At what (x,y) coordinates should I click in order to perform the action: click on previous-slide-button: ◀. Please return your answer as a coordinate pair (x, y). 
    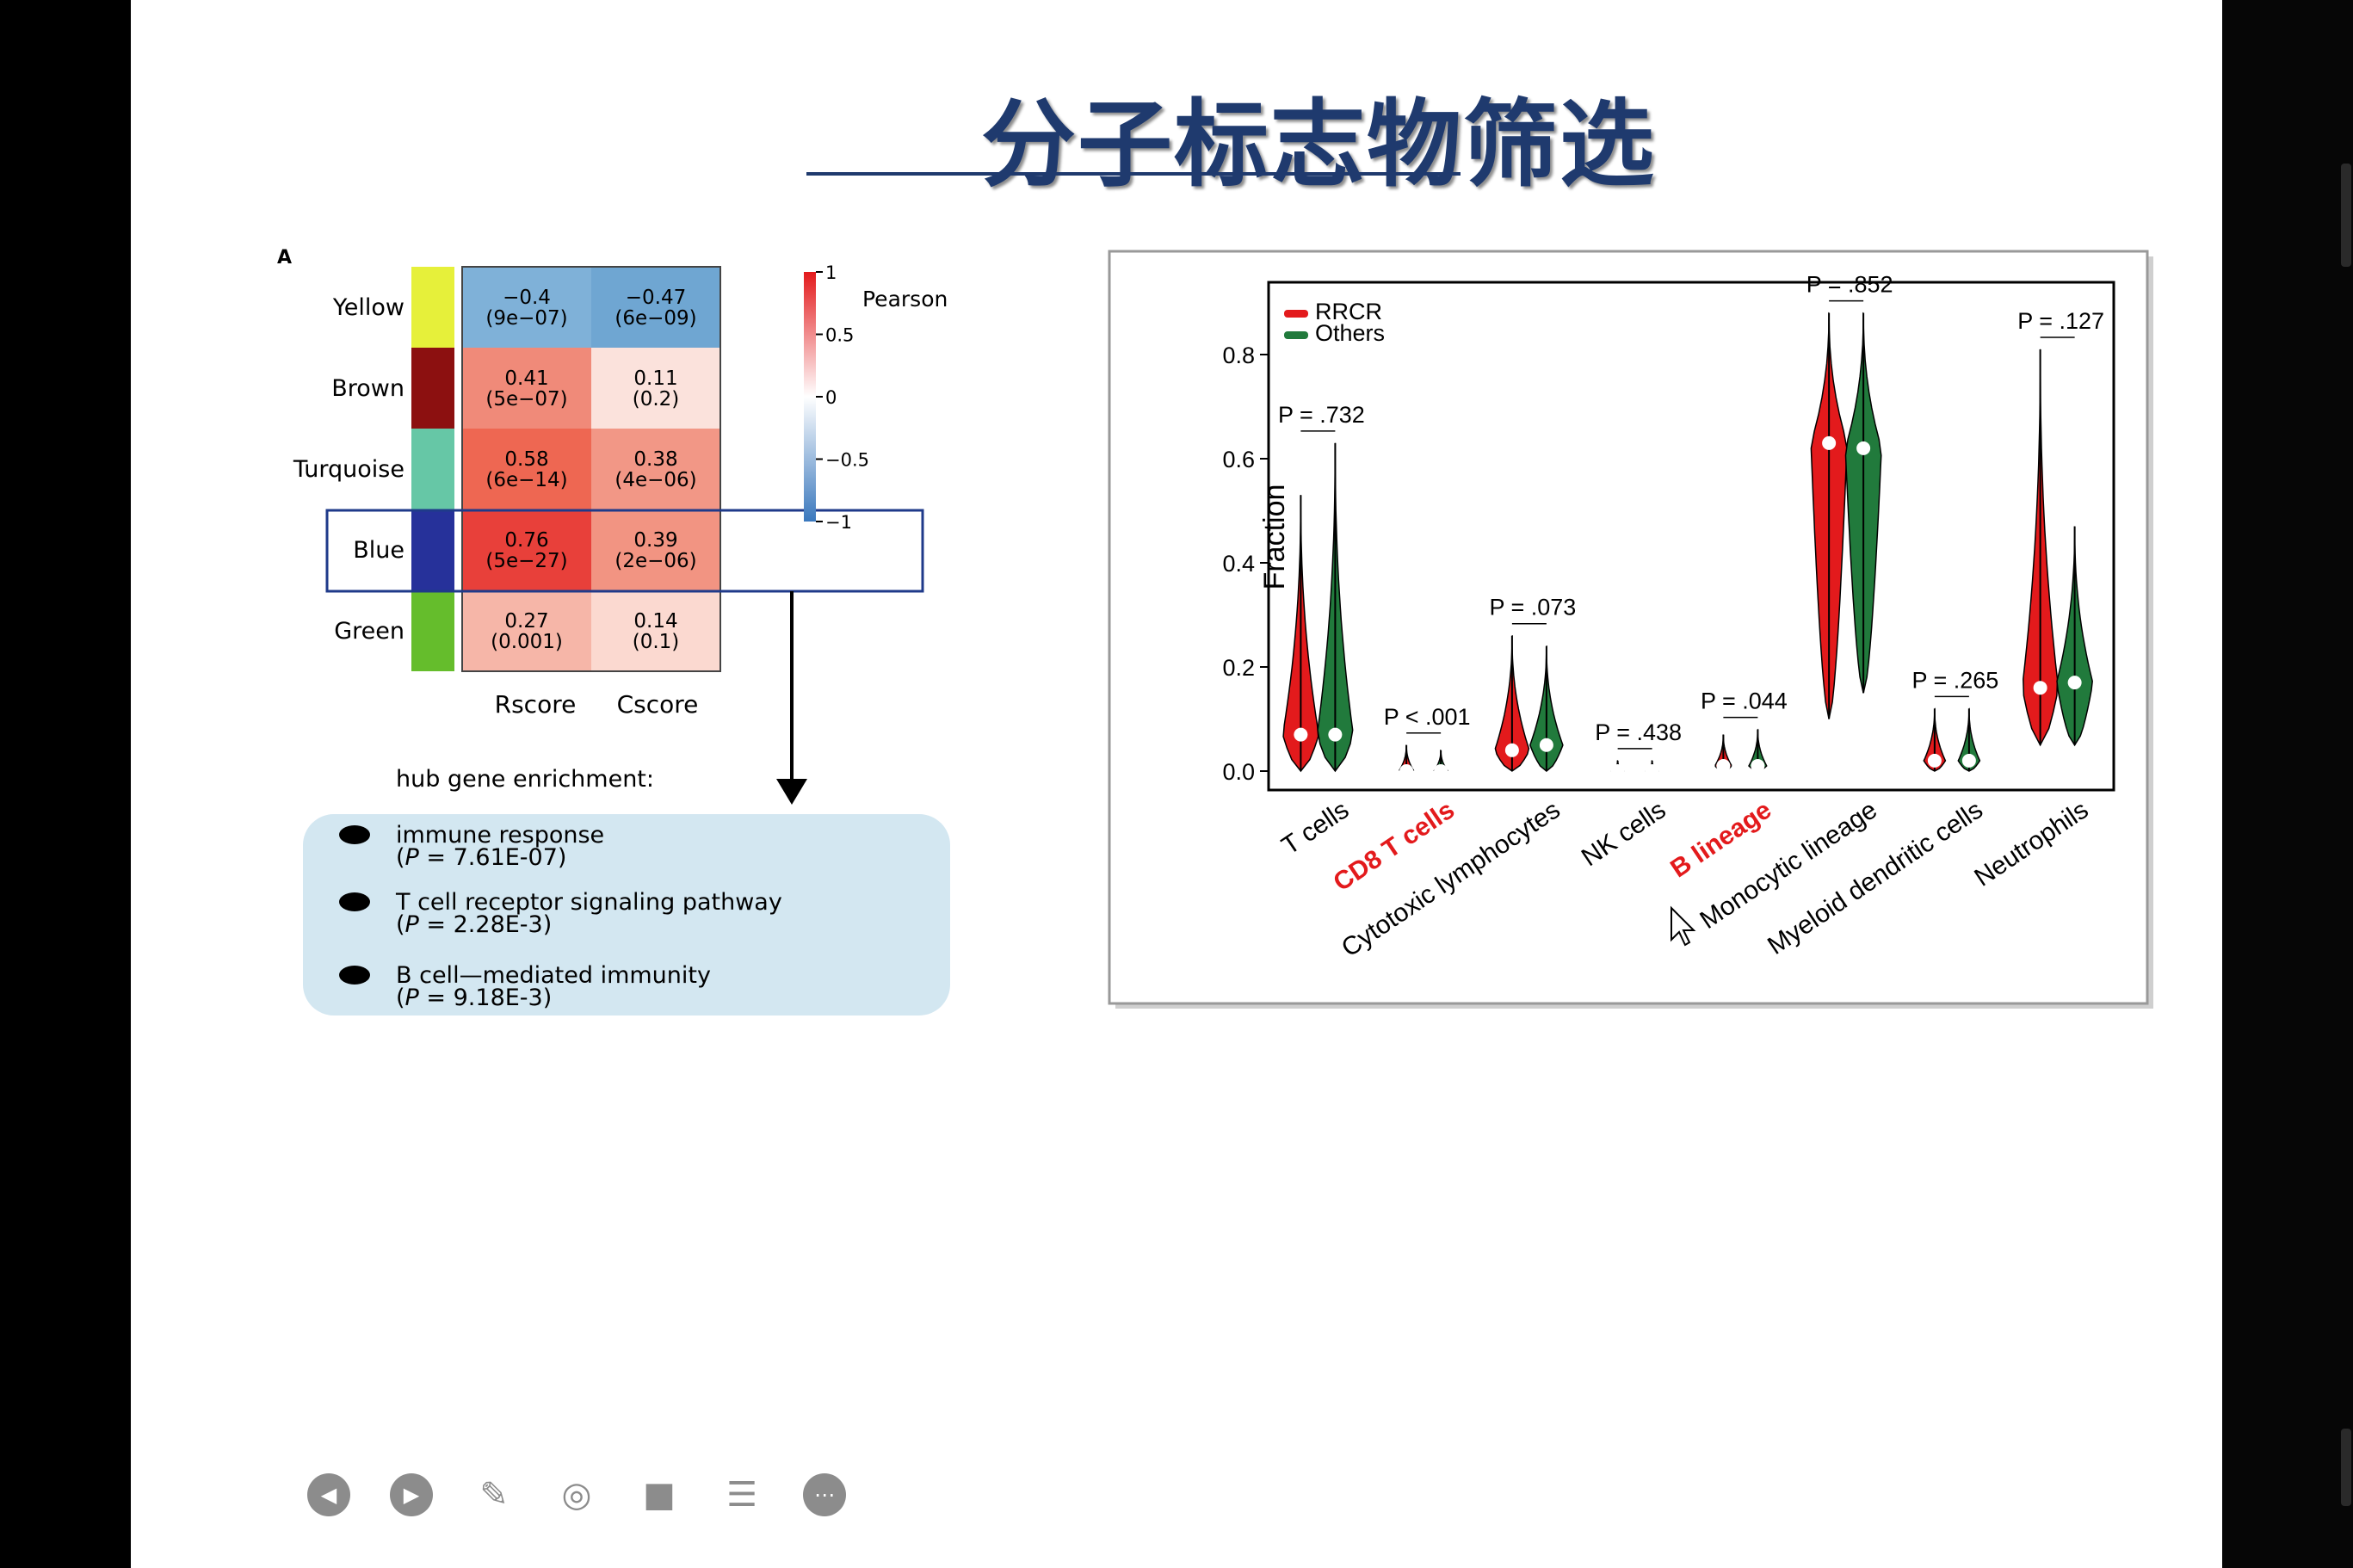
    Looking at the image, I should click on (329, 1494).